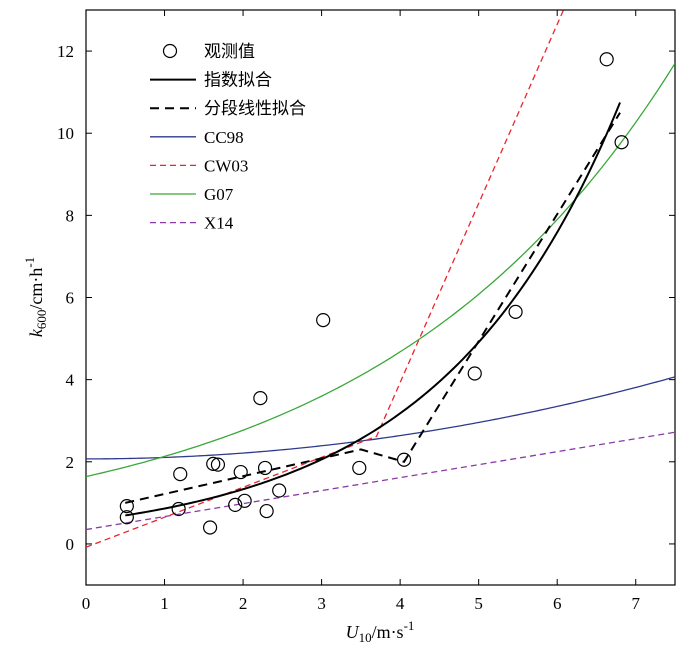  What do you see at coordinates (192, 223) in the screenshot?
I see `legend-item-x14: X14` at bounding box center [192, 223].